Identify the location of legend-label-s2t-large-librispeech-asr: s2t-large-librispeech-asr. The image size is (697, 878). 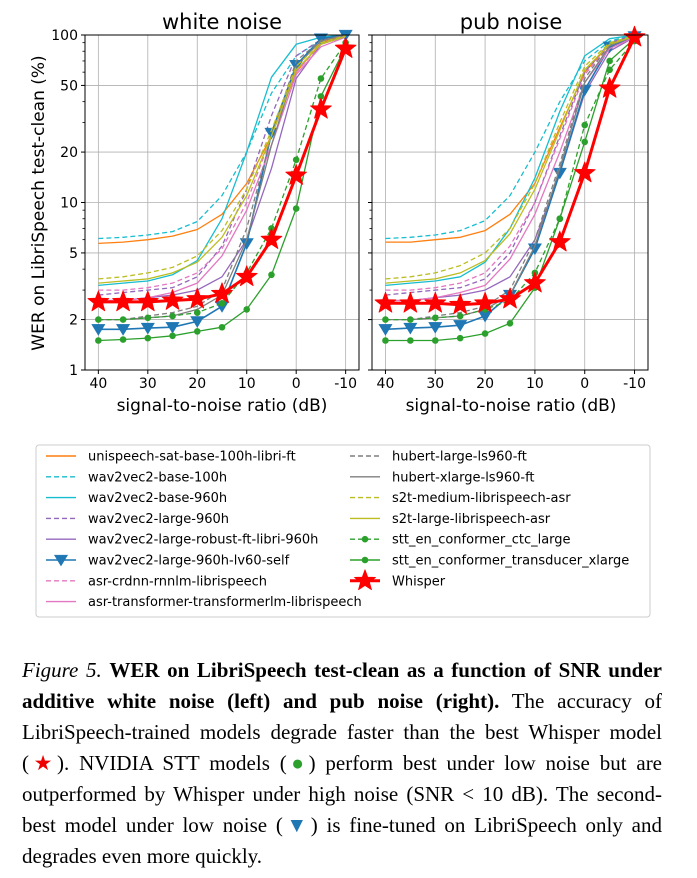
(471, 519).